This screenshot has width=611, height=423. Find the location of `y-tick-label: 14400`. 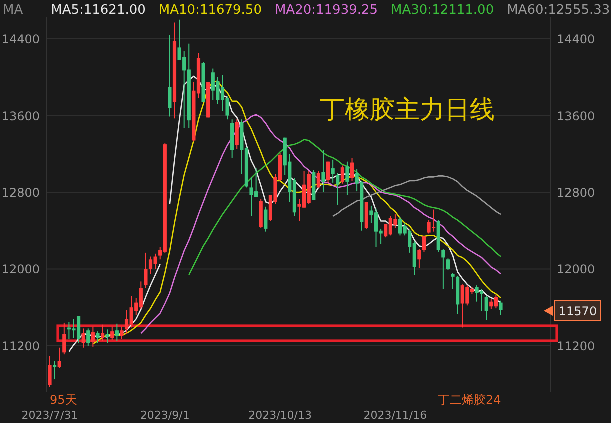

y-tick-label: 14400 is located at coordinates (21, 39).